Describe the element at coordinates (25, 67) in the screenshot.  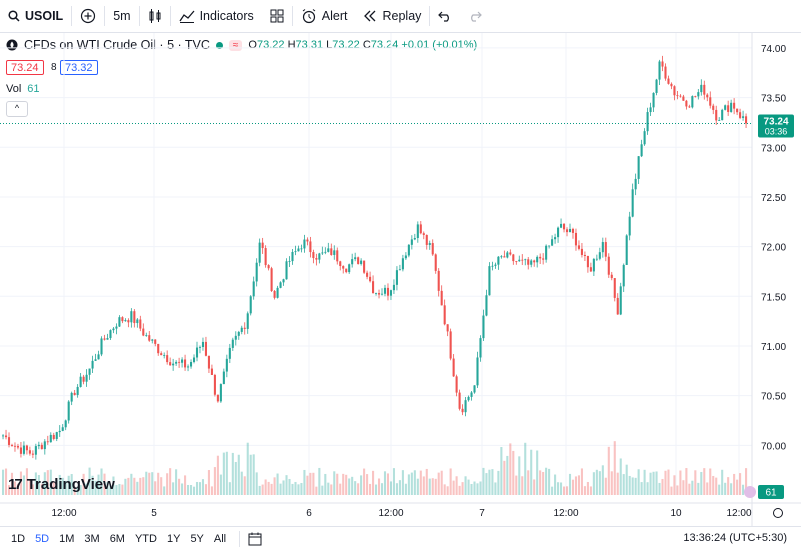
I see `sell-button: 73.24` at that location.